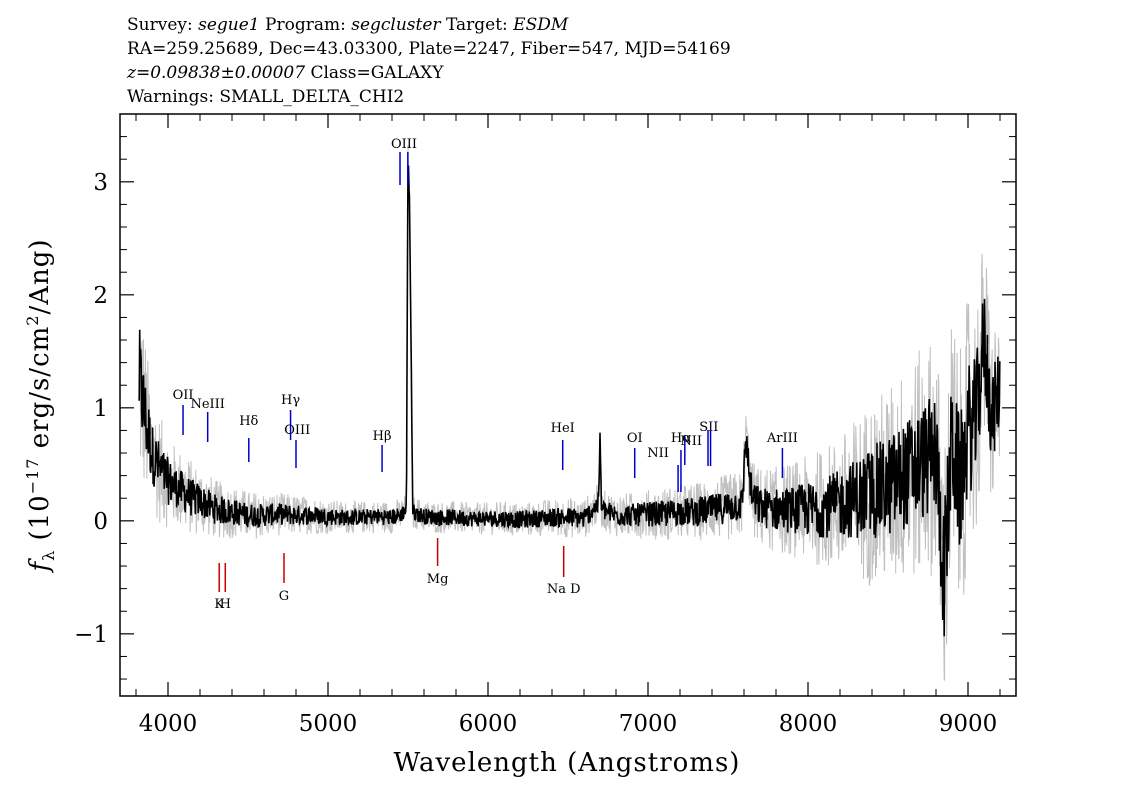 The image size is (1134, 810). Describe the element at coordinates (100, 522) in the screenshot. I see `y-tick-label: 0` at that location.